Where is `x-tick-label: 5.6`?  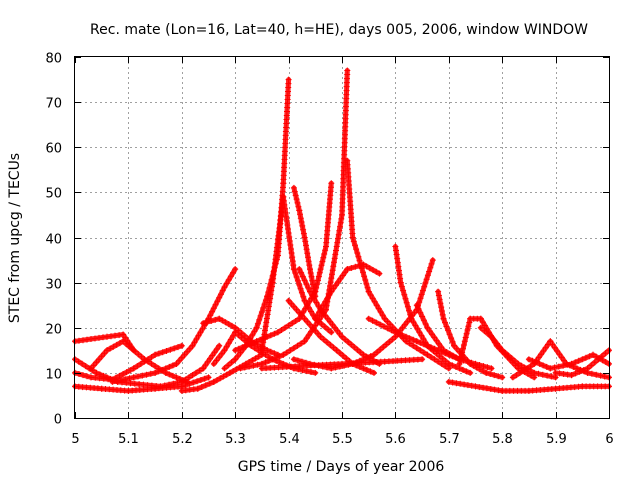
x-tick-label: 5.6 is located at coordinates (395, 439).